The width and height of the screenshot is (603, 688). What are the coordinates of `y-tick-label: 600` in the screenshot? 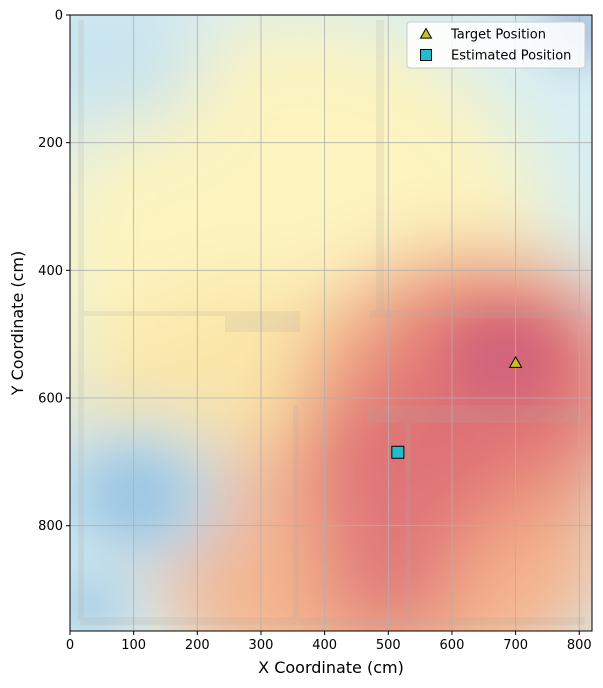 It's located at (50, 399).